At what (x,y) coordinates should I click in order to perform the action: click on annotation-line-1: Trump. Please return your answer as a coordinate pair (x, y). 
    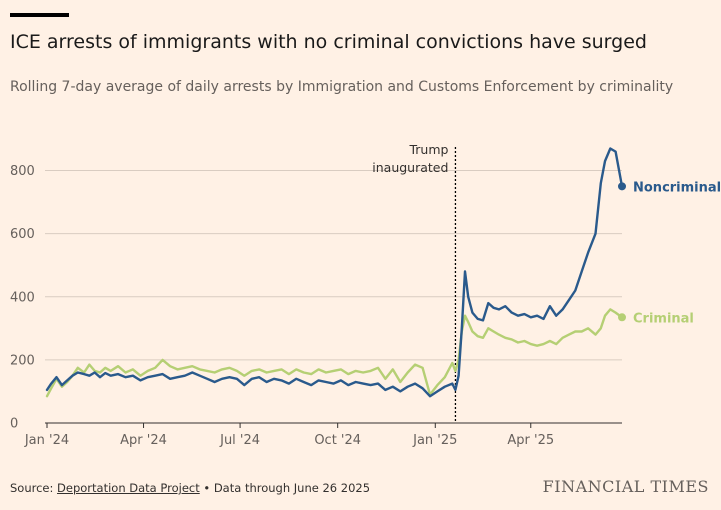
    Looking at the image, I should click on (428, 149).